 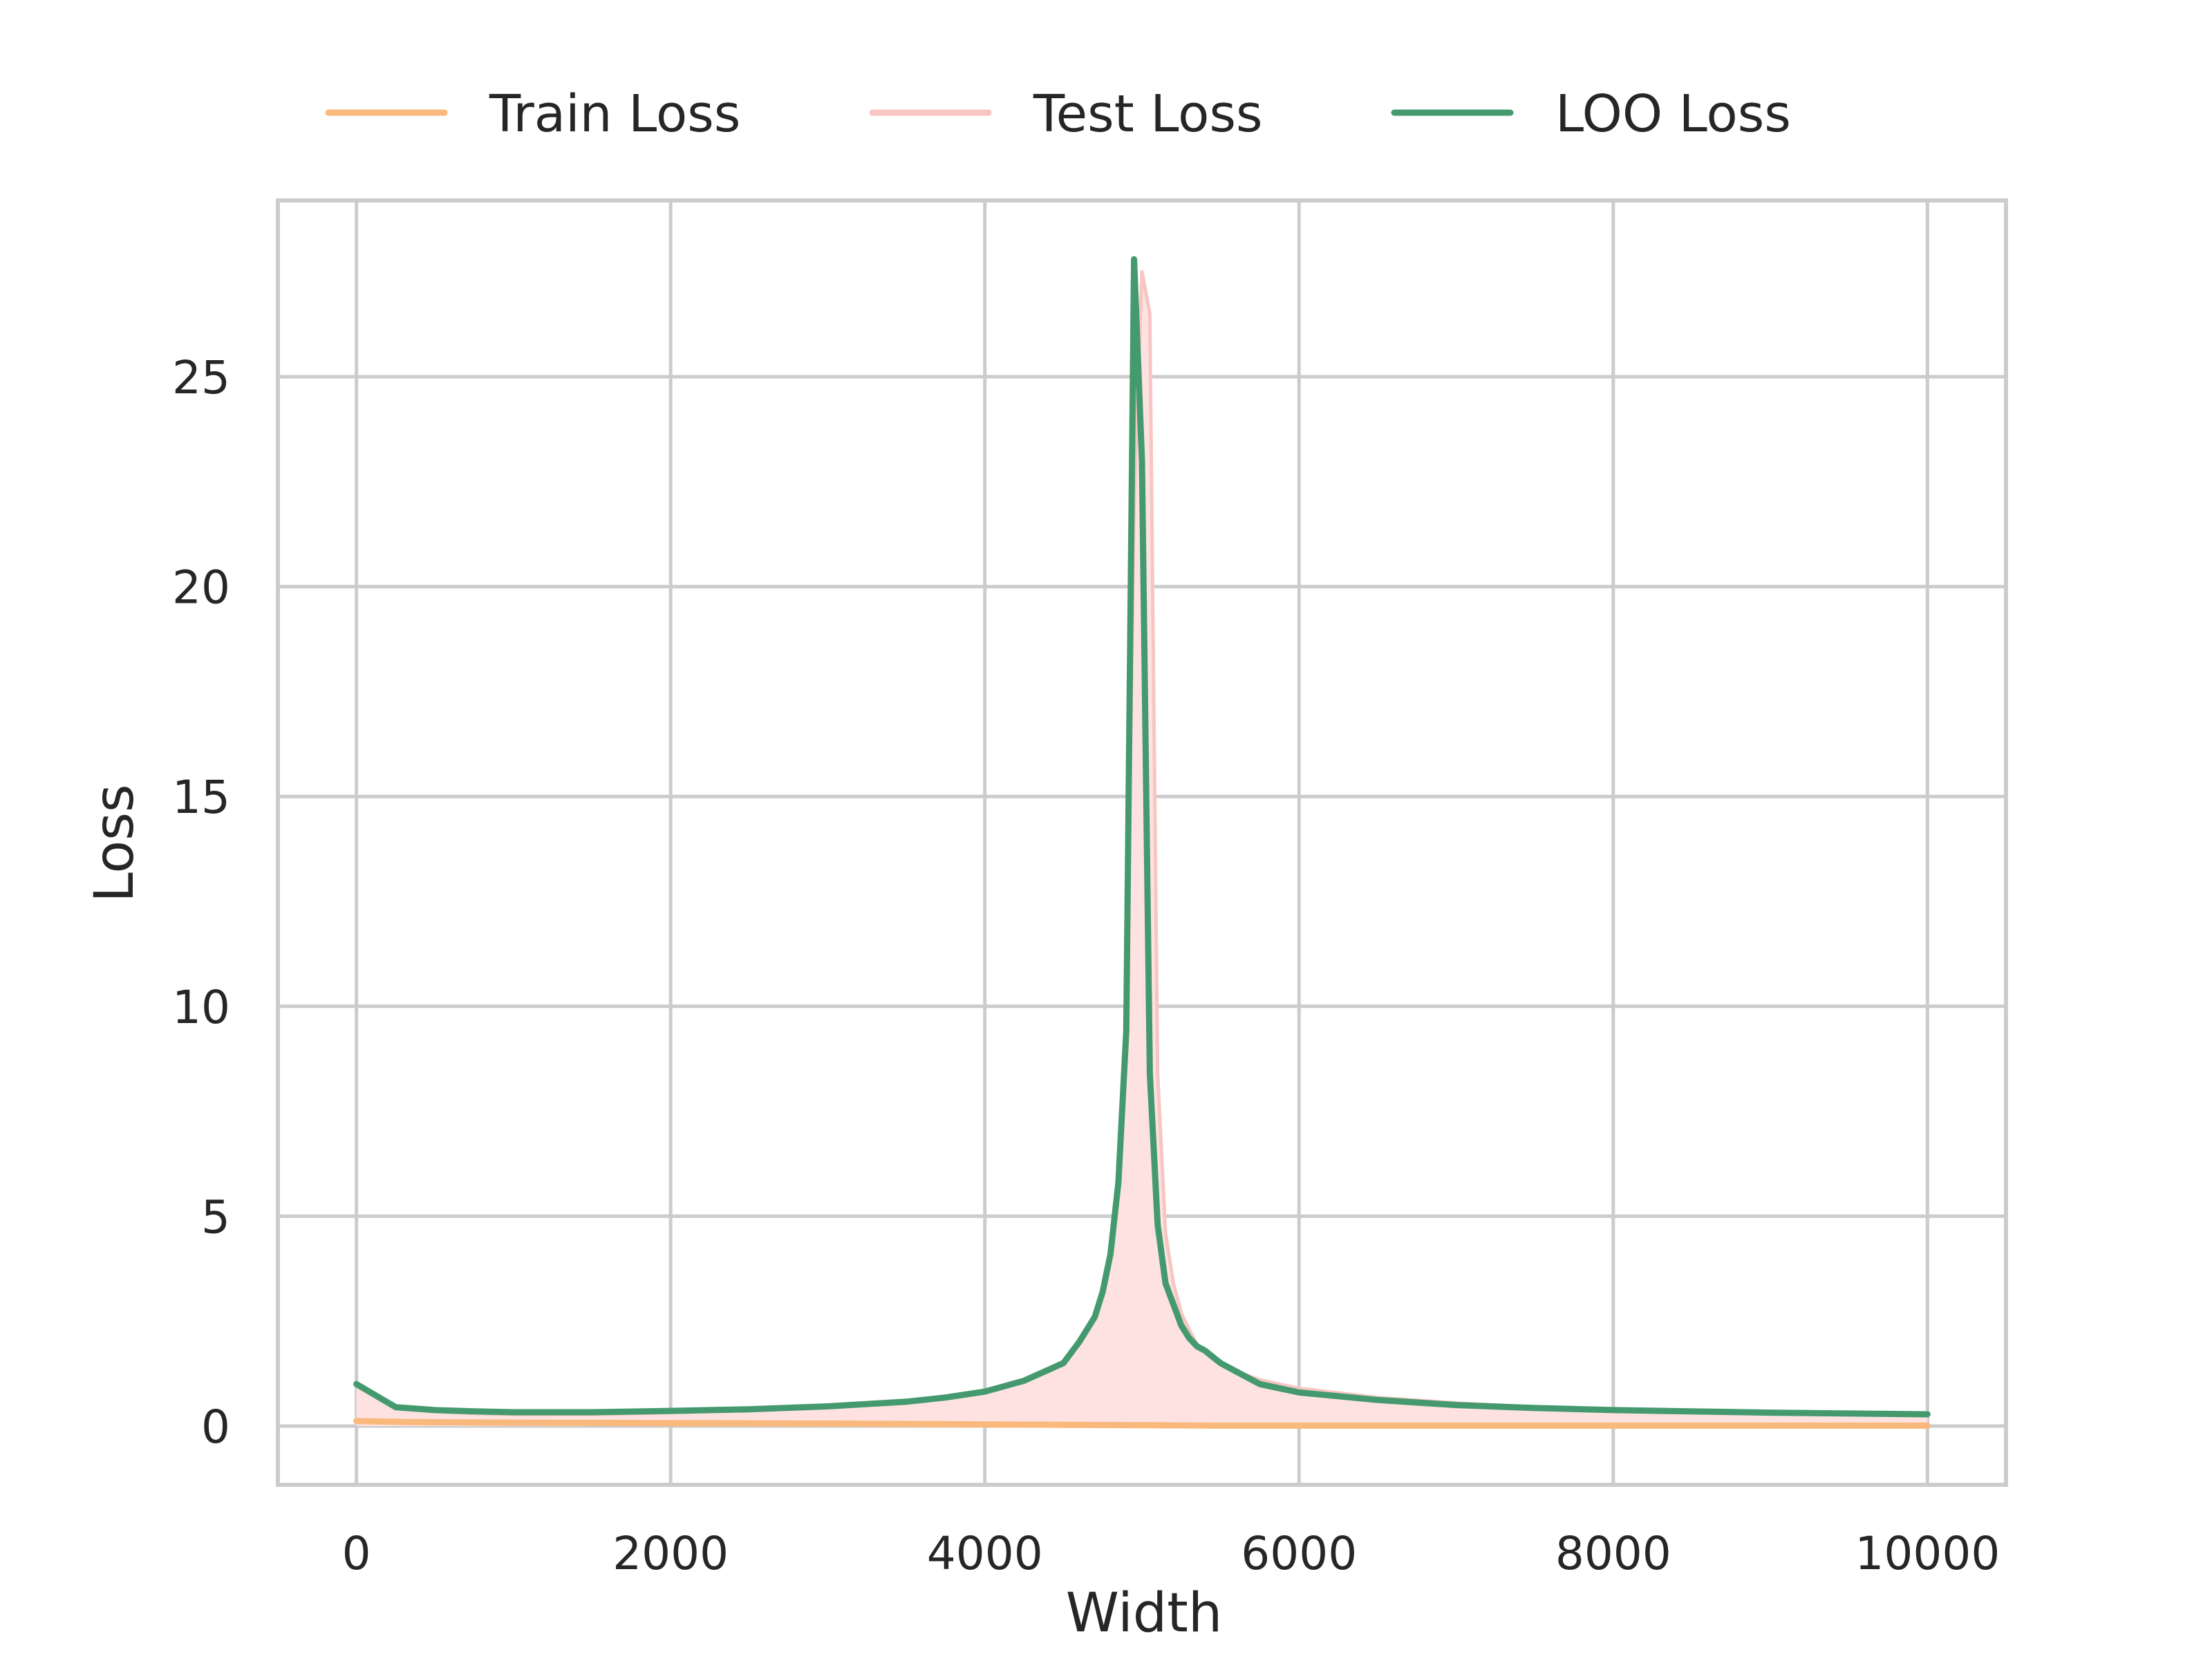 What do you see at coordinates (201, 798) in the screenshot?
I see `y-tick-label: 15` at bounding box center [201, 798].